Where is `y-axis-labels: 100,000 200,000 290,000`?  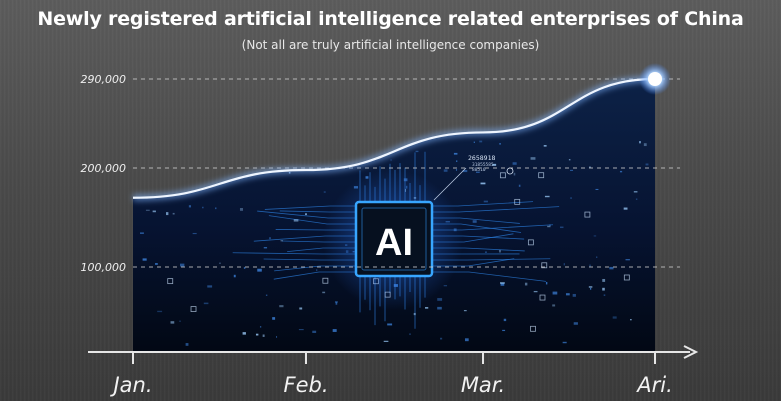
y-axis-labels: 100,000 200,000 290,000 is located at coordinates (104, 173).